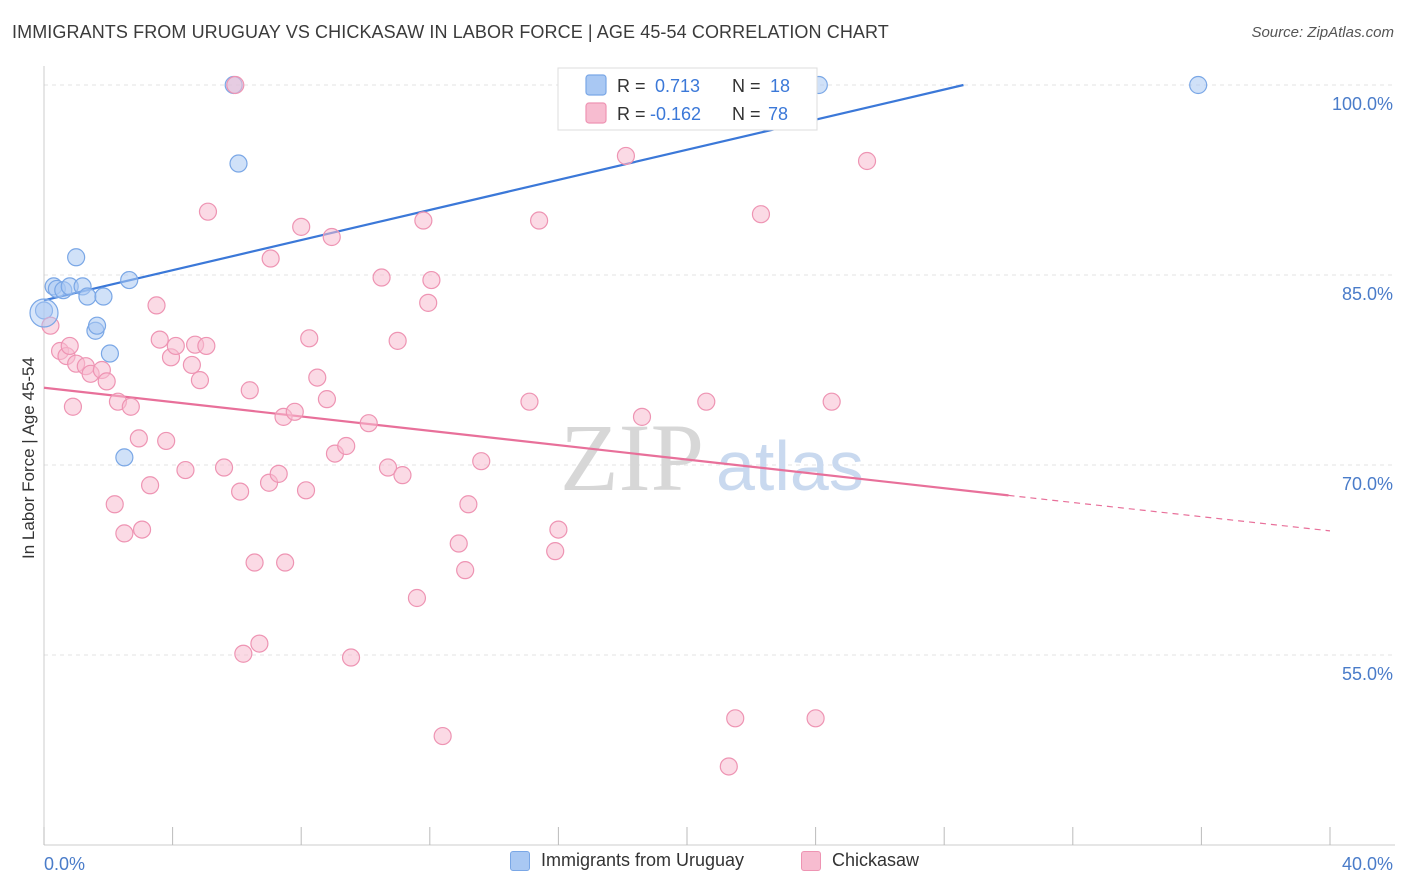 This screenshot has height=892, width=1406. Describe the element at coordinates (596, 113) in the screenshot. I see `legend-stats-swatch-pink` at that location.